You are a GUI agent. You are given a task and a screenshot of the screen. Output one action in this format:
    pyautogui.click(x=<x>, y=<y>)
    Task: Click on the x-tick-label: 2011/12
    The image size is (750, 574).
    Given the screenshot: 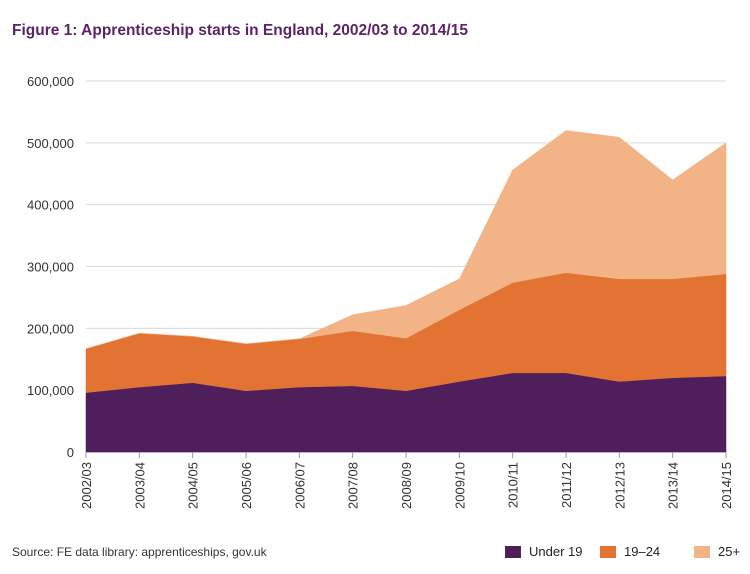 What is the action you would take?
    pyautogui.click(x=566, y=485)
    